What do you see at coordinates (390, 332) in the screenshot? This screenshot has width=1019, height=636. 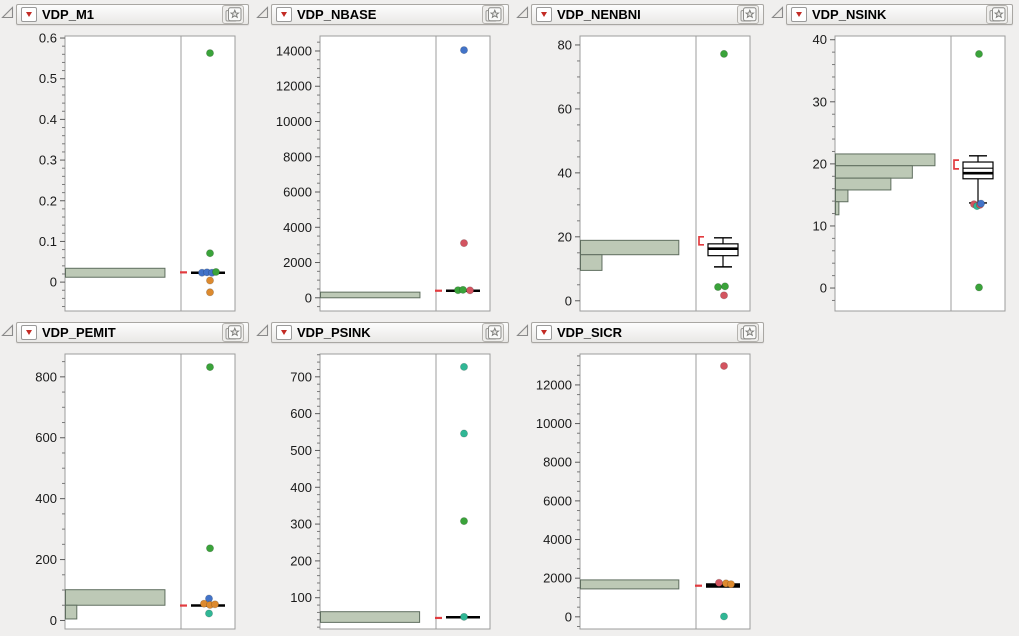 I see `panel-titlebar: VDP_PSINK` at bounding box center [390, 332].